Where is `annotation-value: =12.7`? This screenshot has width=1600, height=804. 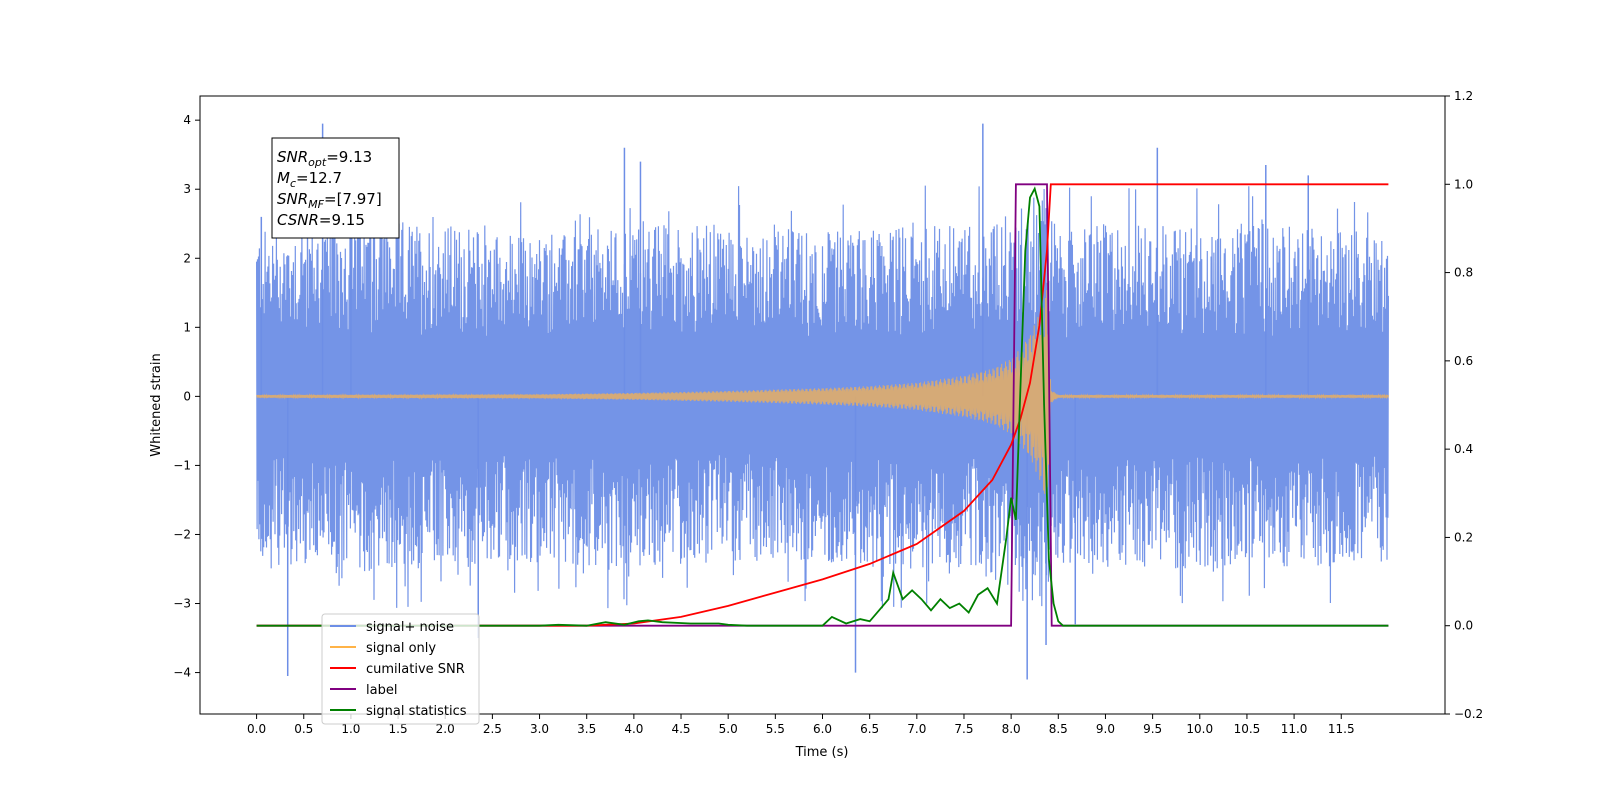 annotation-value: =12.7 is located at coordinates (319, 178).